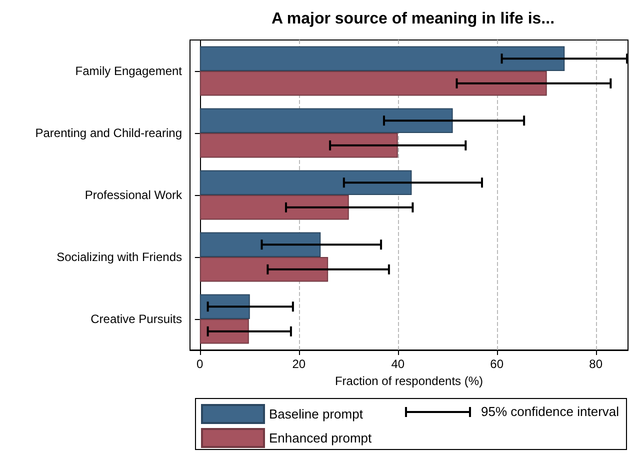 This screenshot has height=453, width=629. Describe the element at coordinates (550, 411) in the screenshot. I see `text: 95% confidence interval` at that location.